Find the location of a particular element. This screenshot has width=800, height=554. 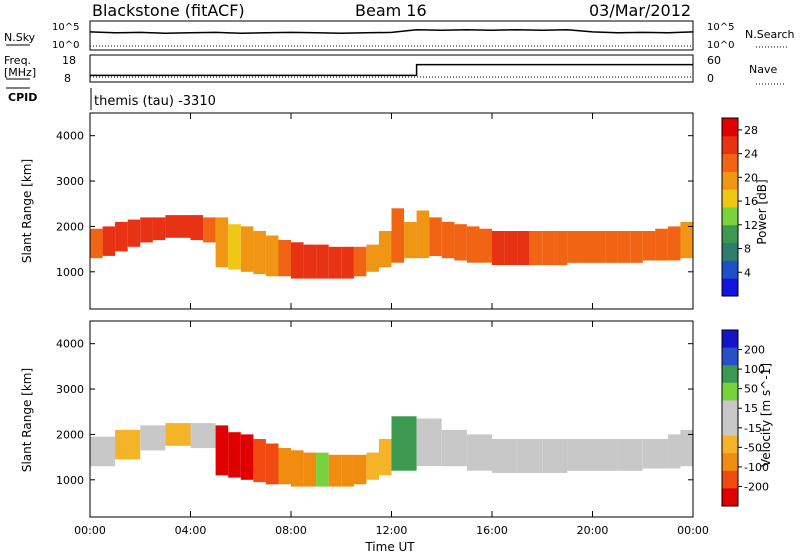

noise-panel-frame is located at coordinates (391, 35).